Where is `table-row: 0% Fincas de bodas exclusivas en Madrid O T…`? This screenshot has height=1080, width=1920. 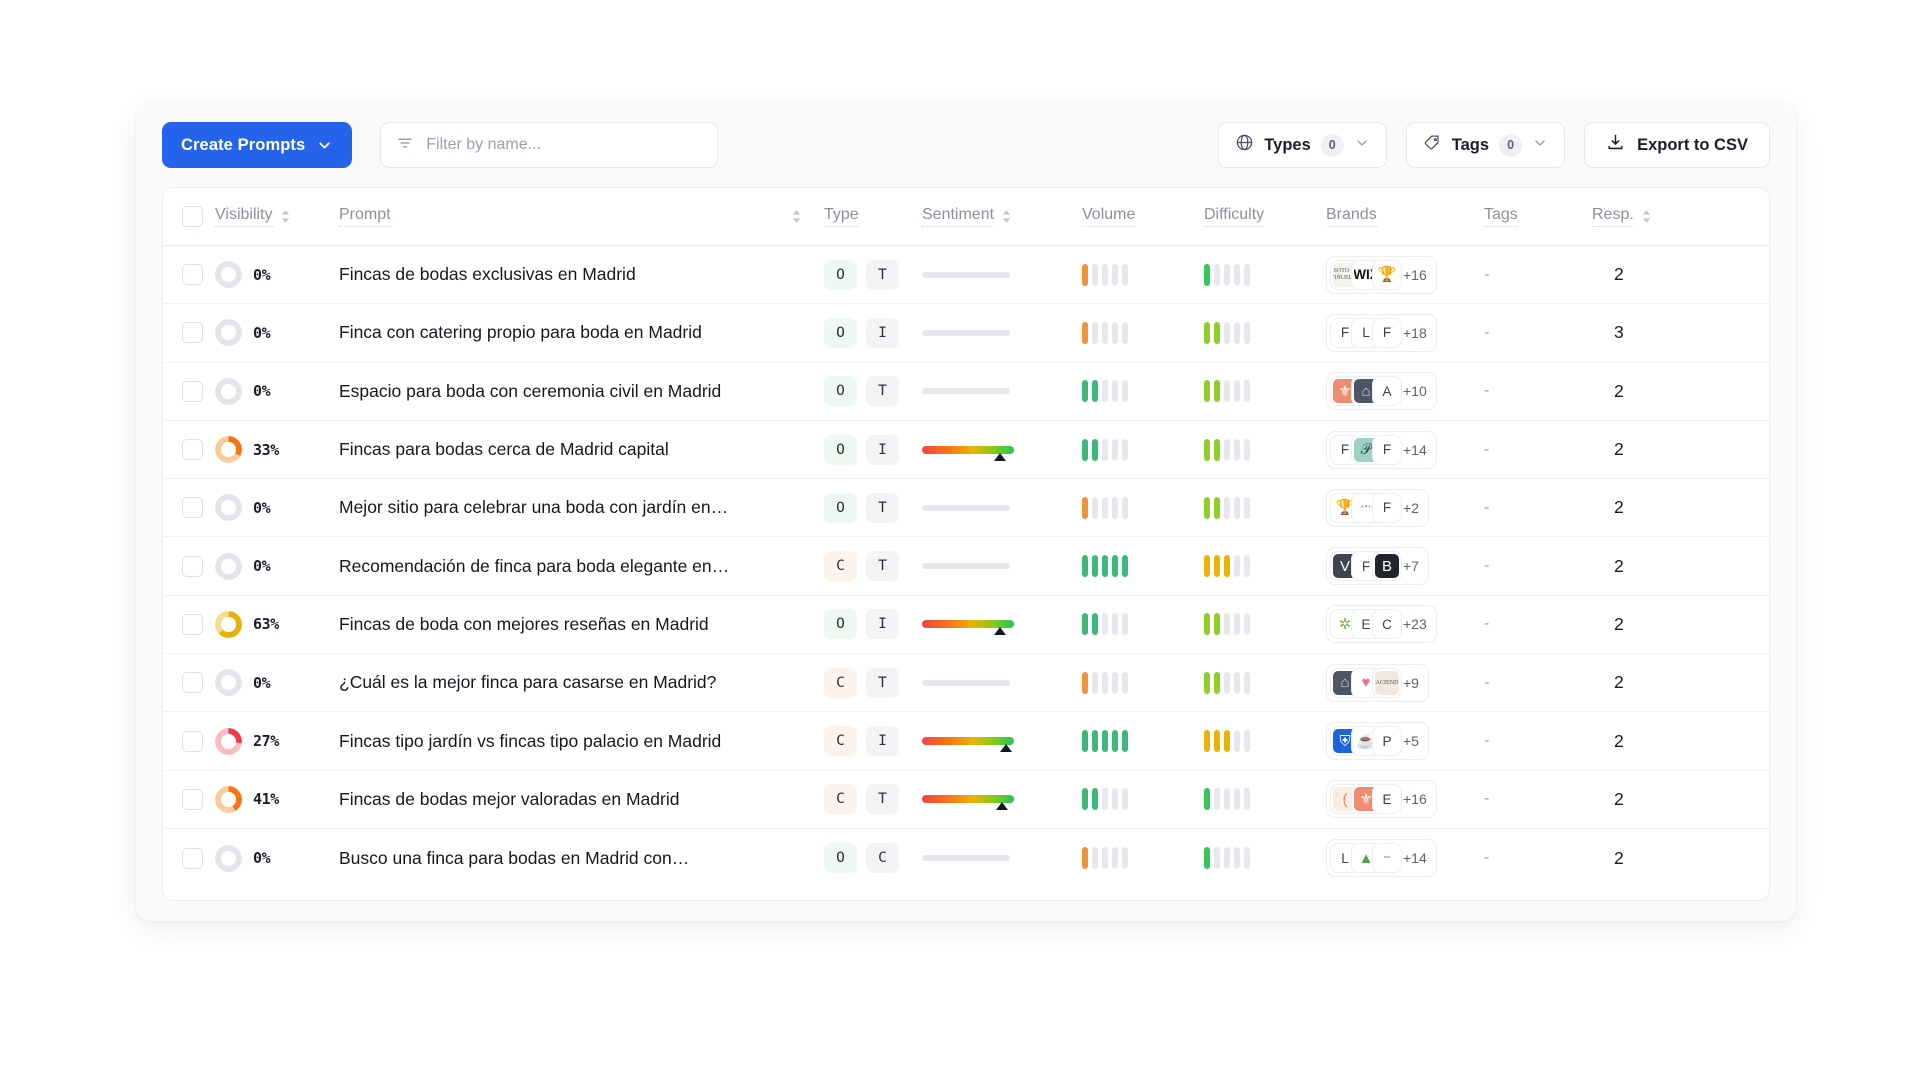
table-row: 0% Fincas de bodas exclusivas en Madrid O T… is located at coordinates (966, 275).